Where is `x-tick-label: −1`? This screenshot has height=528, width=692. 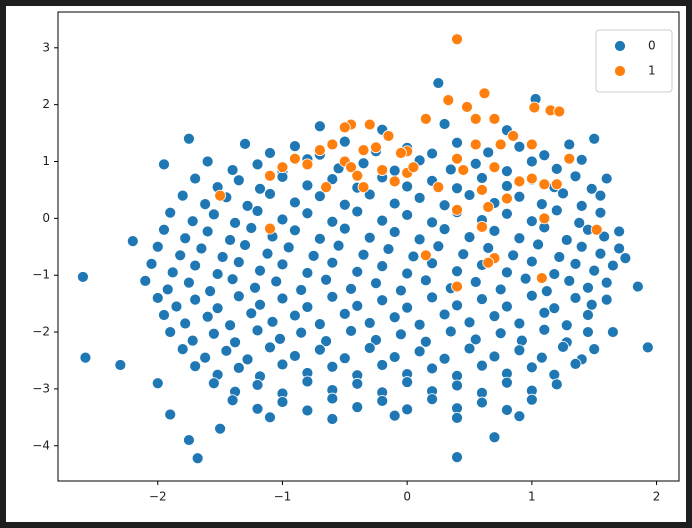
x-tick-label: −1 is located at coordinates (283, 497).